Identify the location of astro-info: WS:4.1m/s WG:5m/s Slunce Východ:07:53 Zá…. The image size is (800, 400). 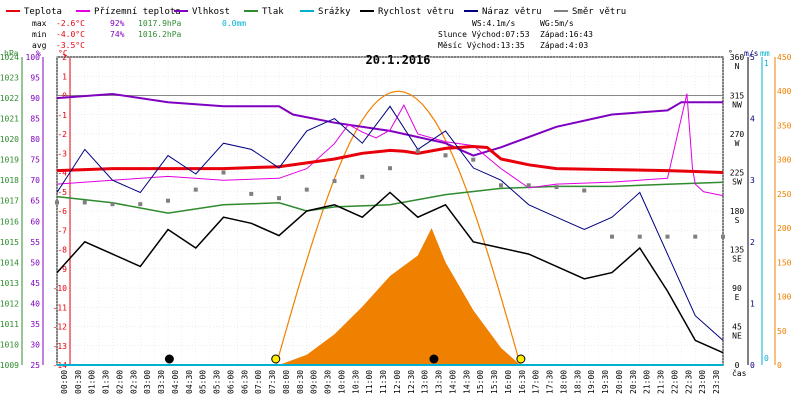
(515, 34).